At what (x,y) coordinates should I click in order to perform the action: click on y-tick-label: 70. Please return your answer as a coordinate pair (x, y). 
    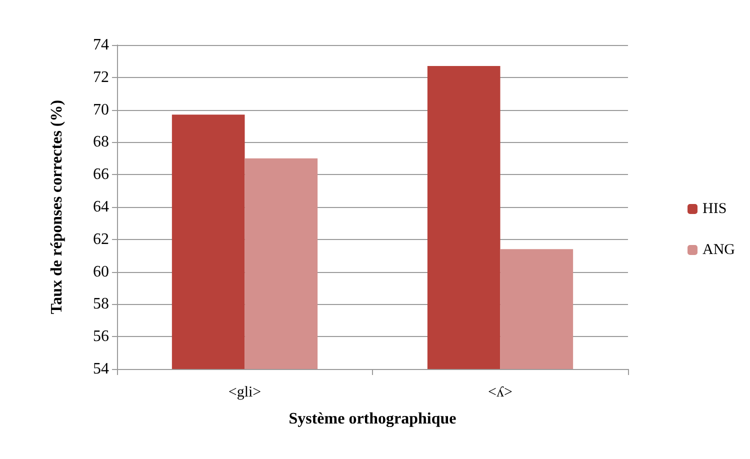
    Looking at the image, I should click on (101, 109).